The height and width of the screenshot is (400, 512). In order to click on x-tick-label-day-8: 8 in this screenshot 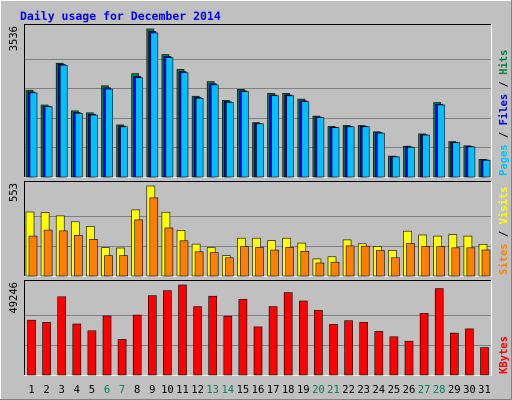, I will do `click(137, 390)`.